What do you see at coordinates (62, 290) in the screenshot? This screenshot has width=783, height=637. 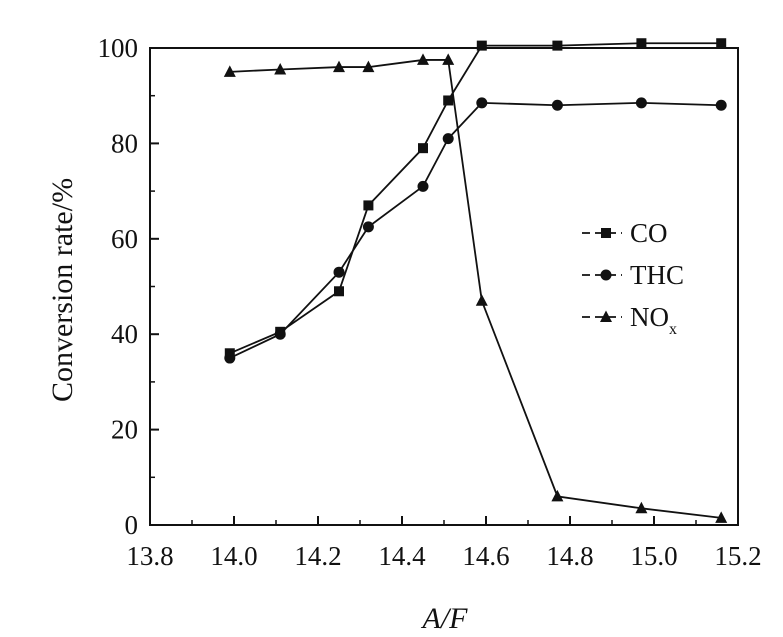 I see `y-axis-title: Conversion rate/%` at bounding box center [62, 290].